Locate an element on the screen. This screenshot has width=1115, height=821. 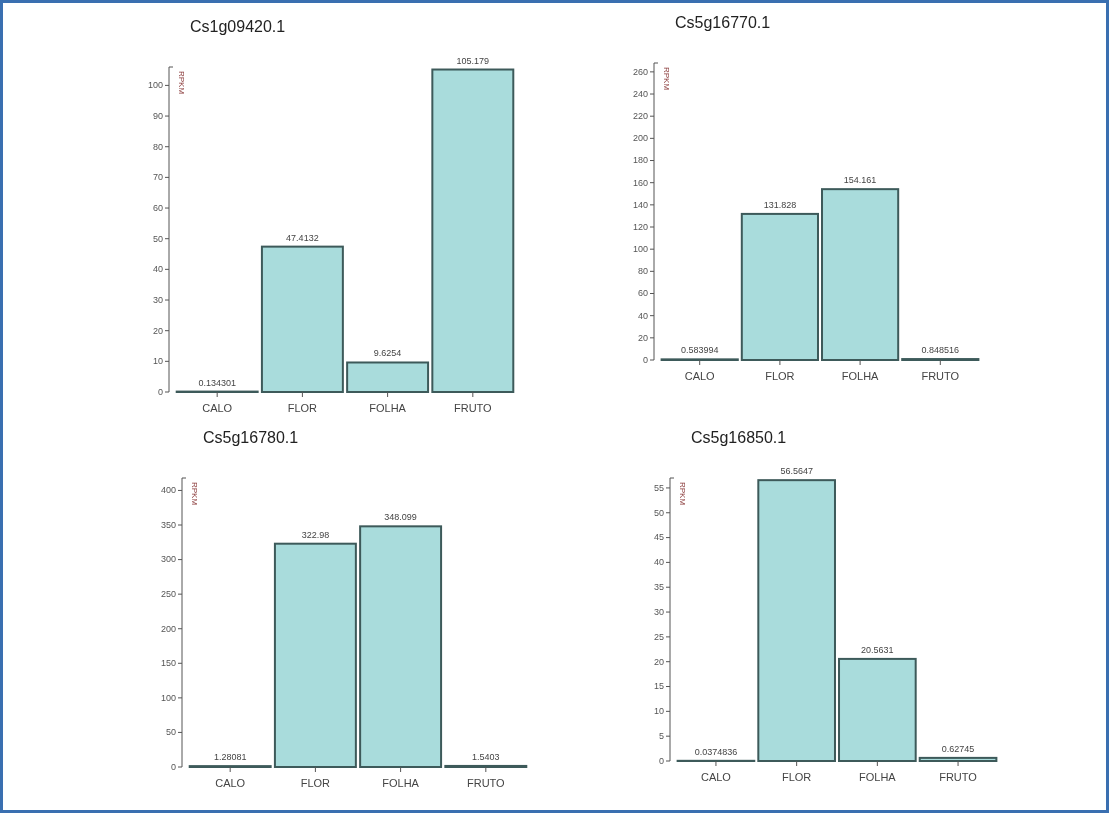
y-tick-label: 70 is located at coordinates (157, 177).